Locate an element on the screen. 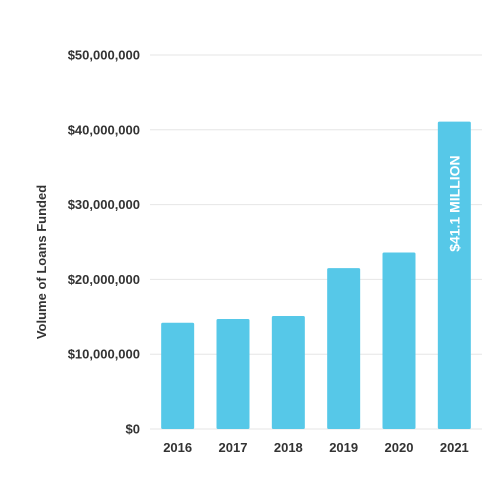 The height and width of the screenshot is (500, 500). y-tick-label: $40,000,000 is located at coordinates (104, 129).